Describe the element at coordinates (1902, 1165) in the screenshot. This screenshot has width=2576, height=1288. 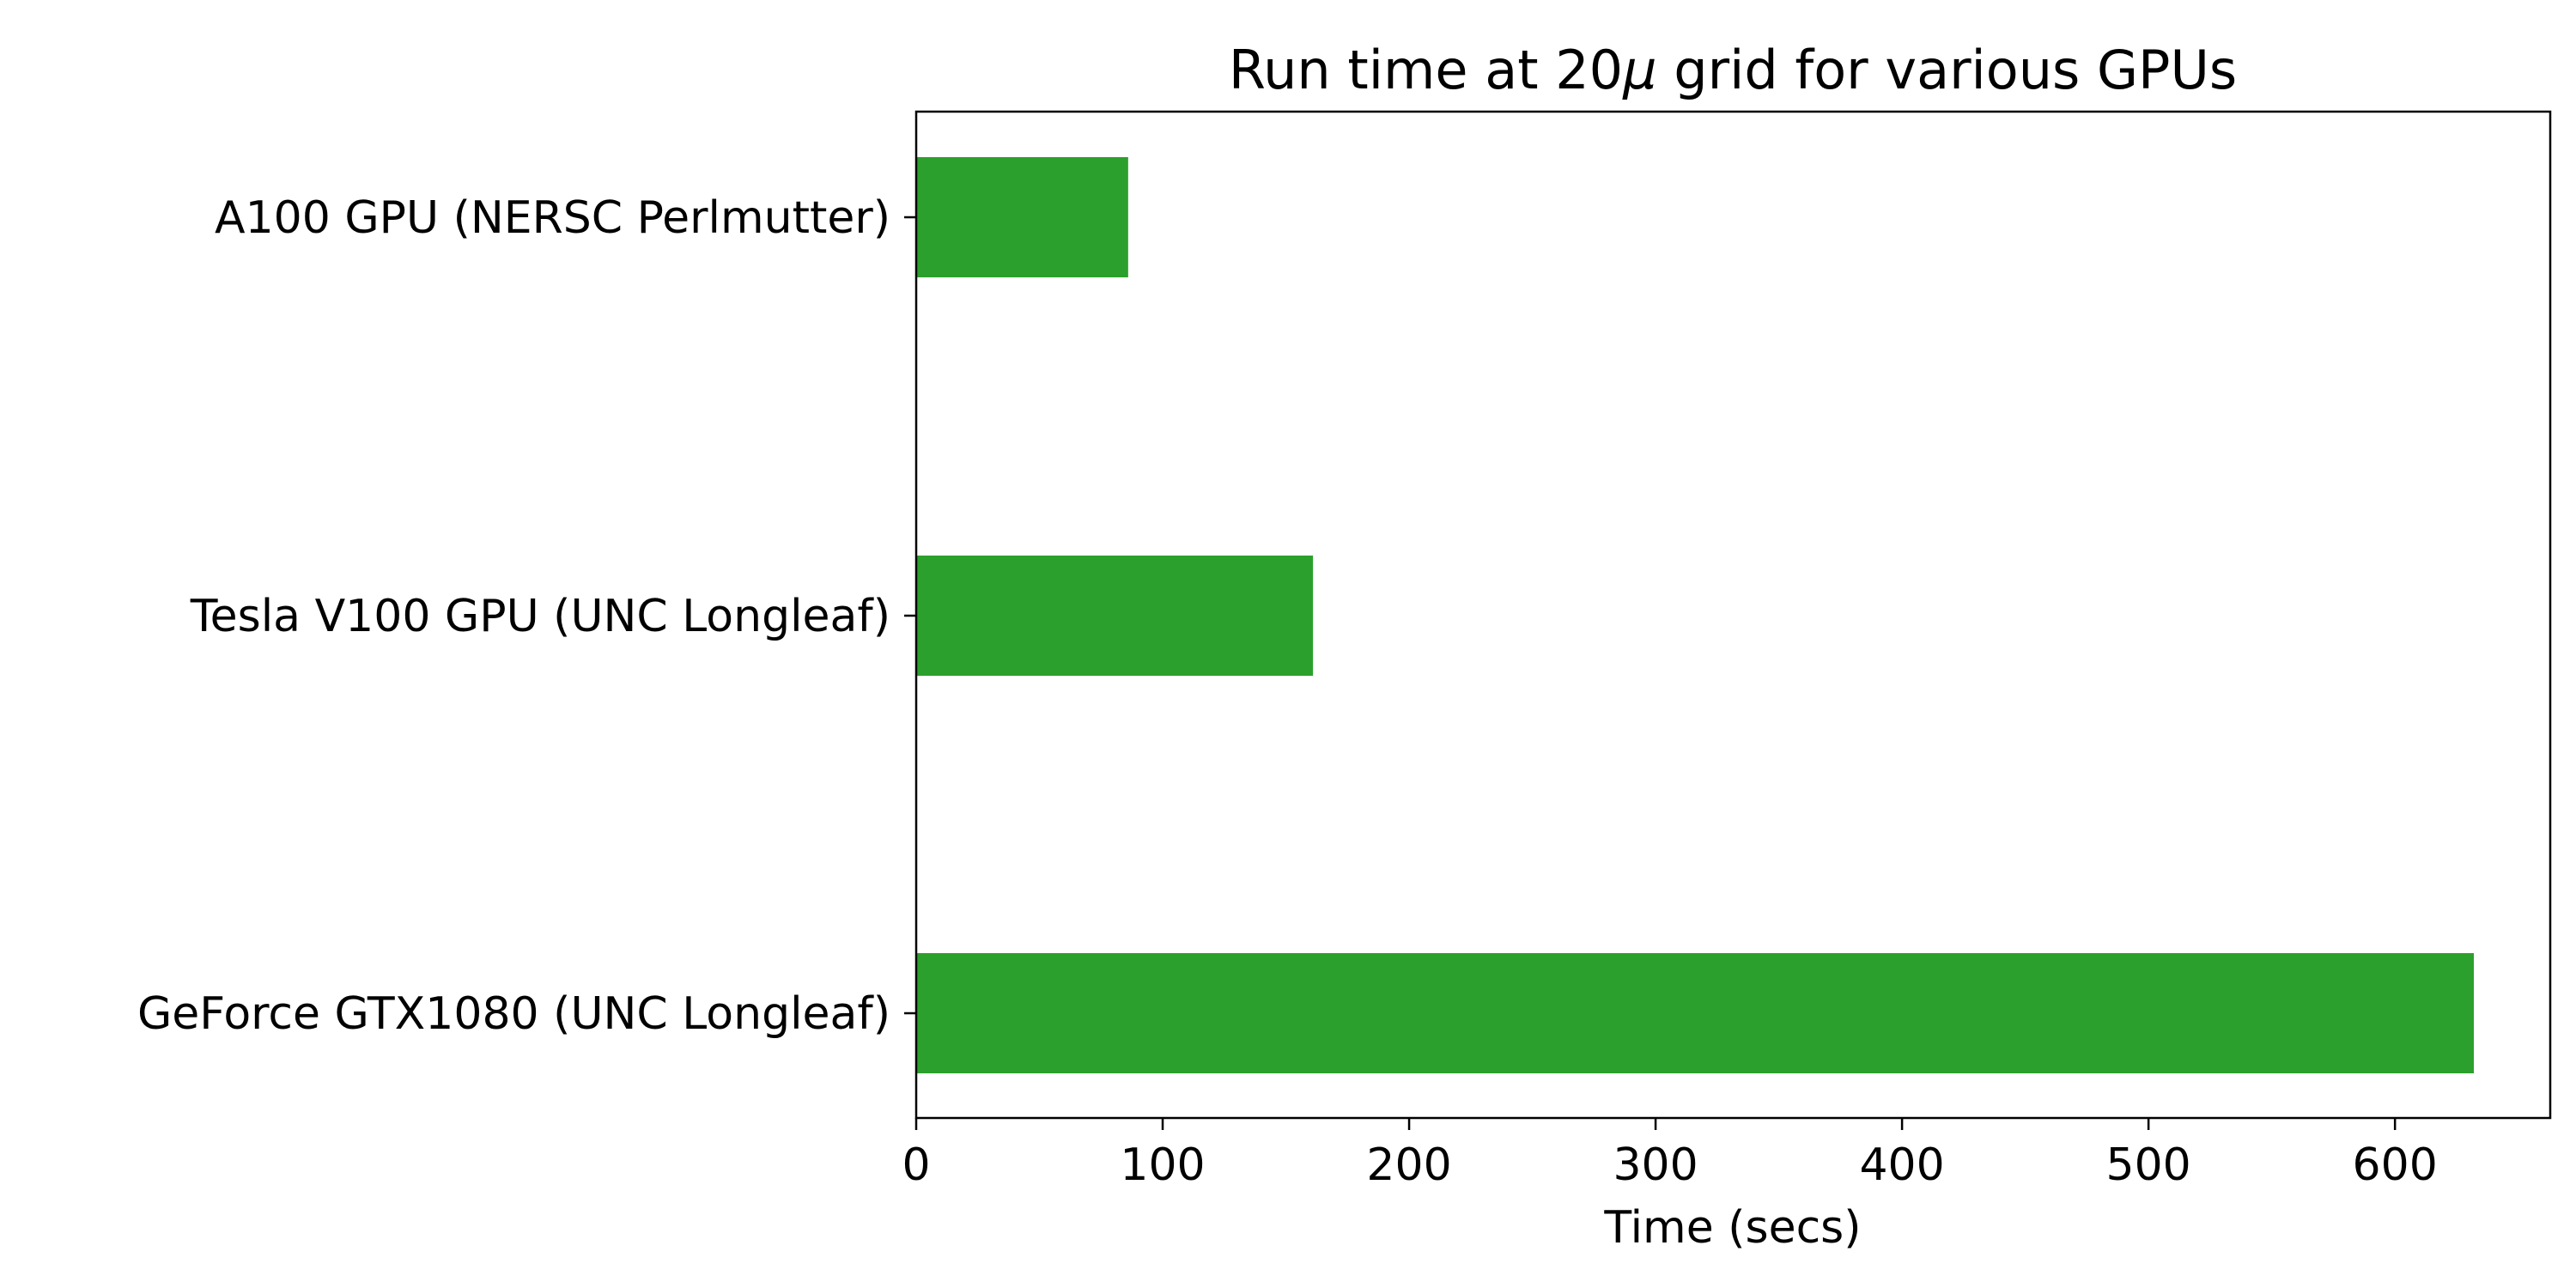
I see `x-tick-label-4: 400` at that location.